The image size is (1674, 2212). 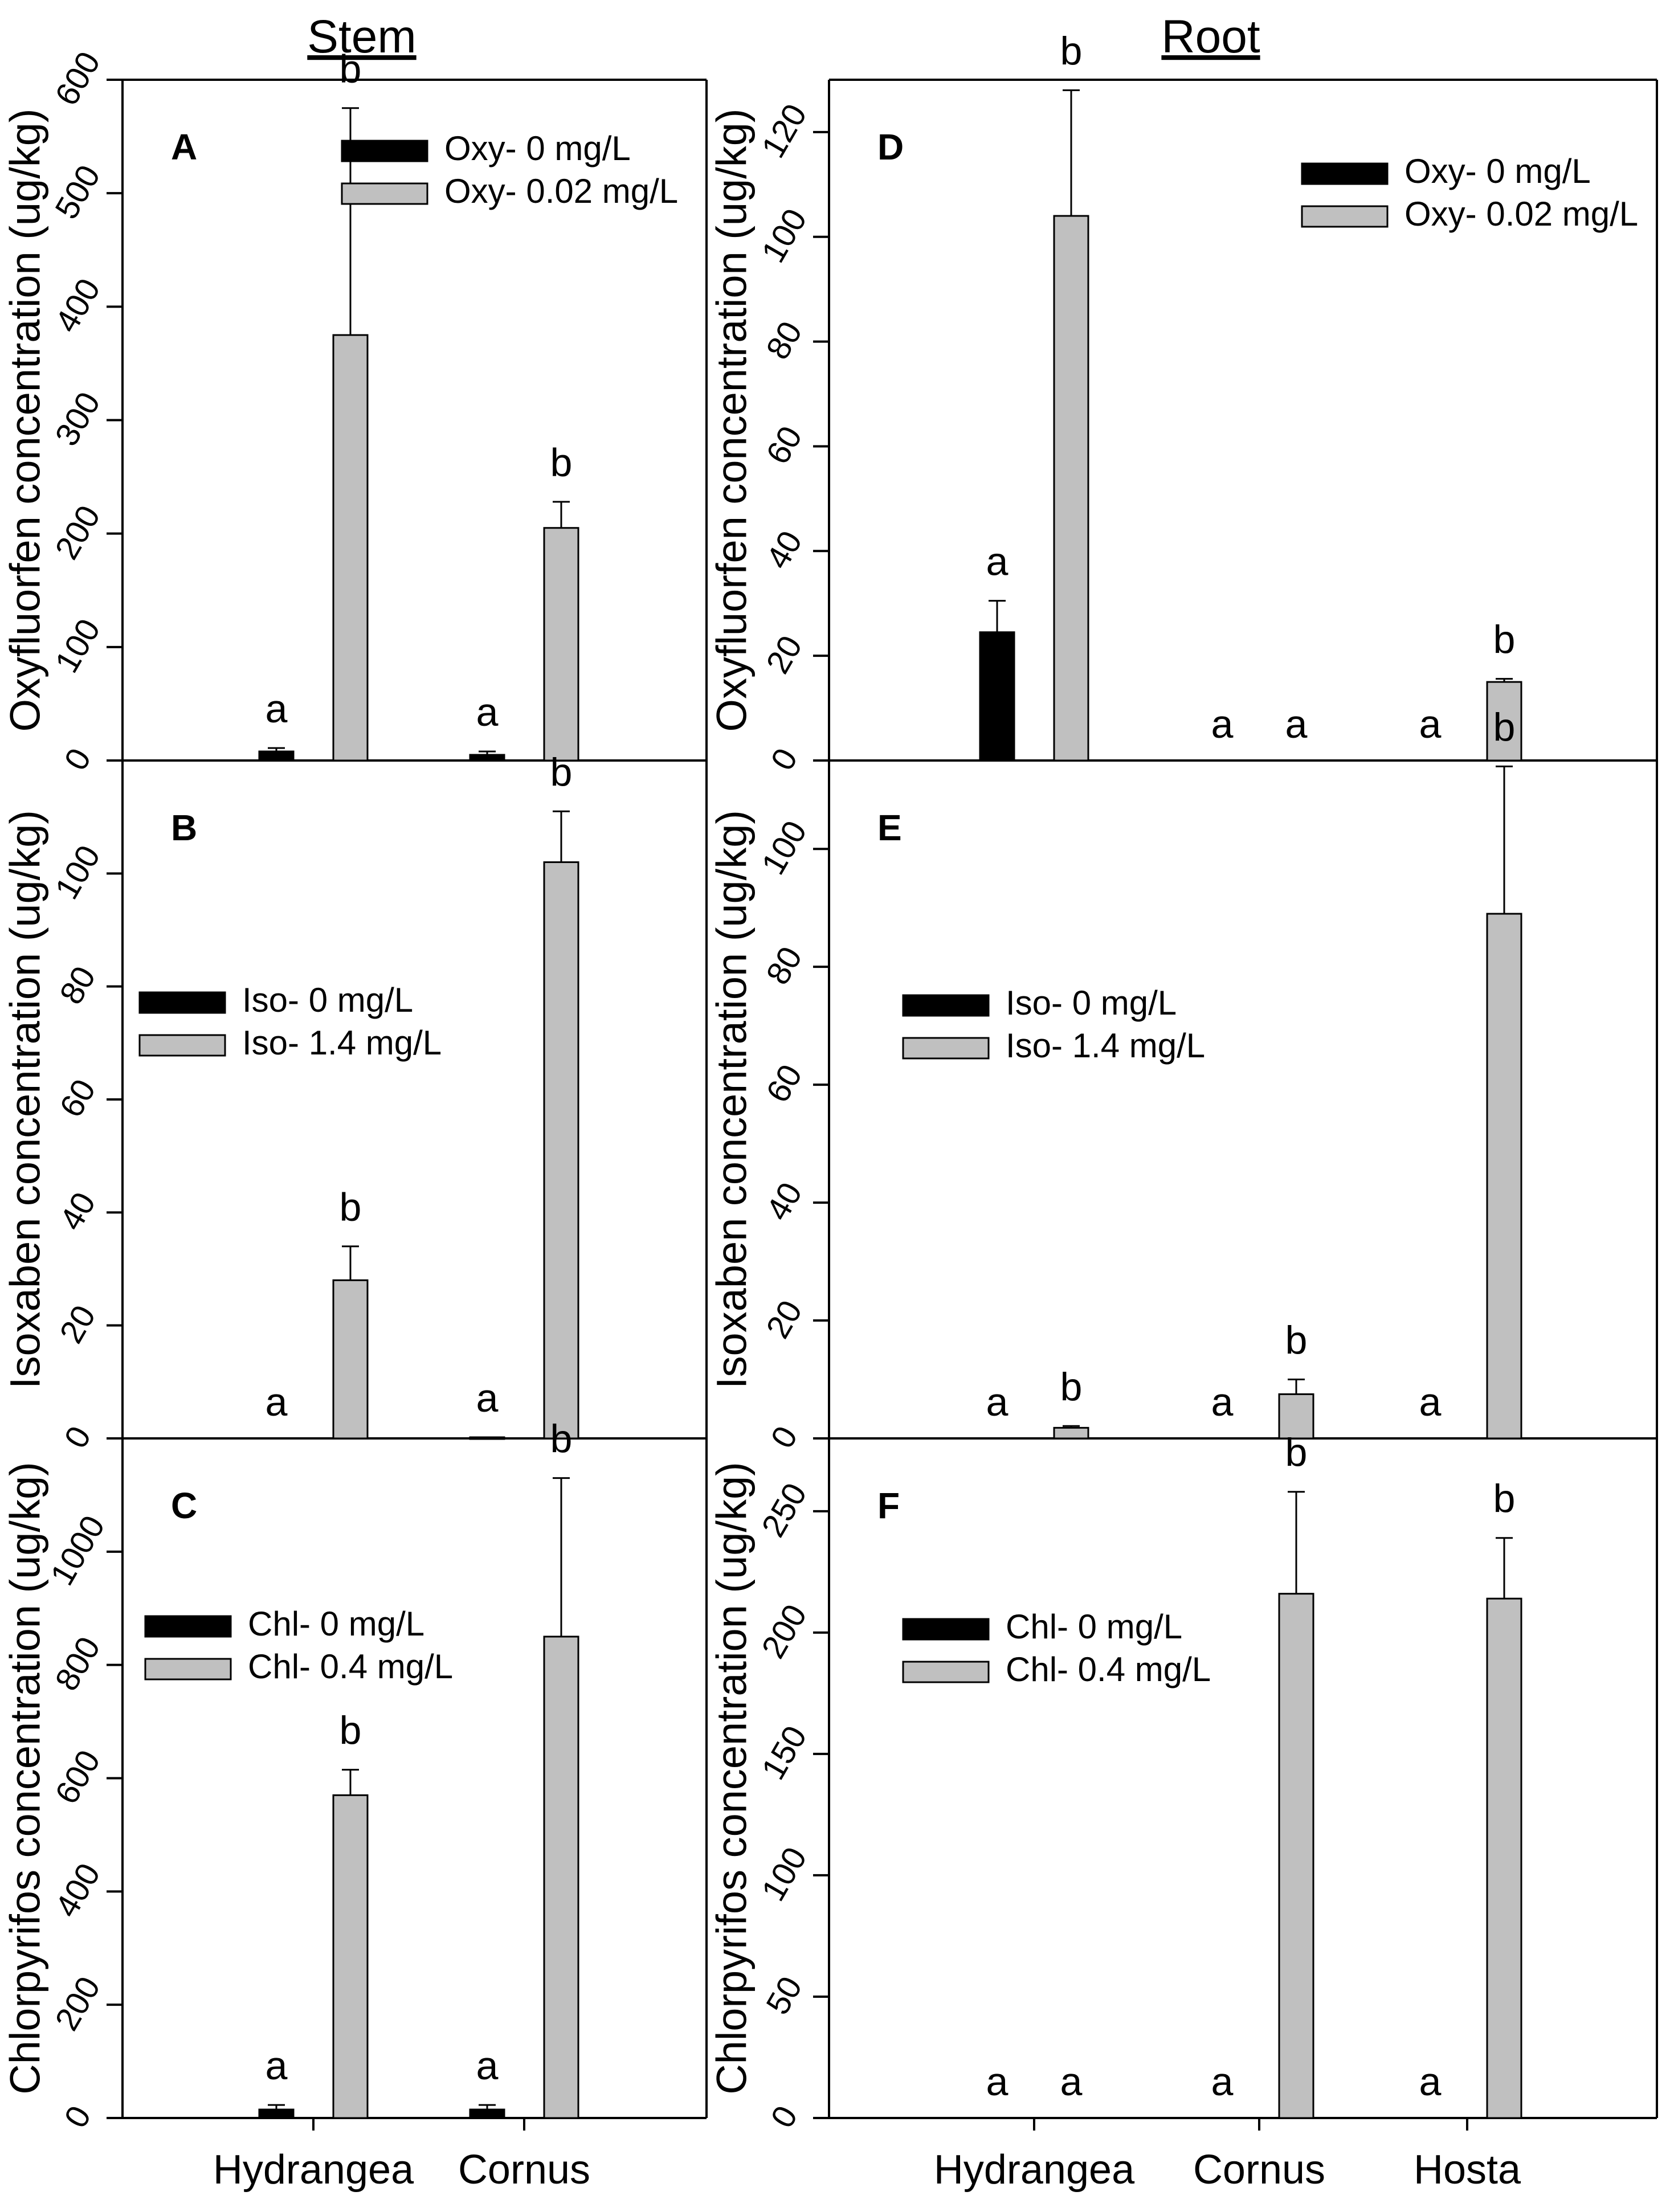 I want to click on y-axis-title-e: Isoxaben concentration (ug/kg), so click(x=732, y=1099).